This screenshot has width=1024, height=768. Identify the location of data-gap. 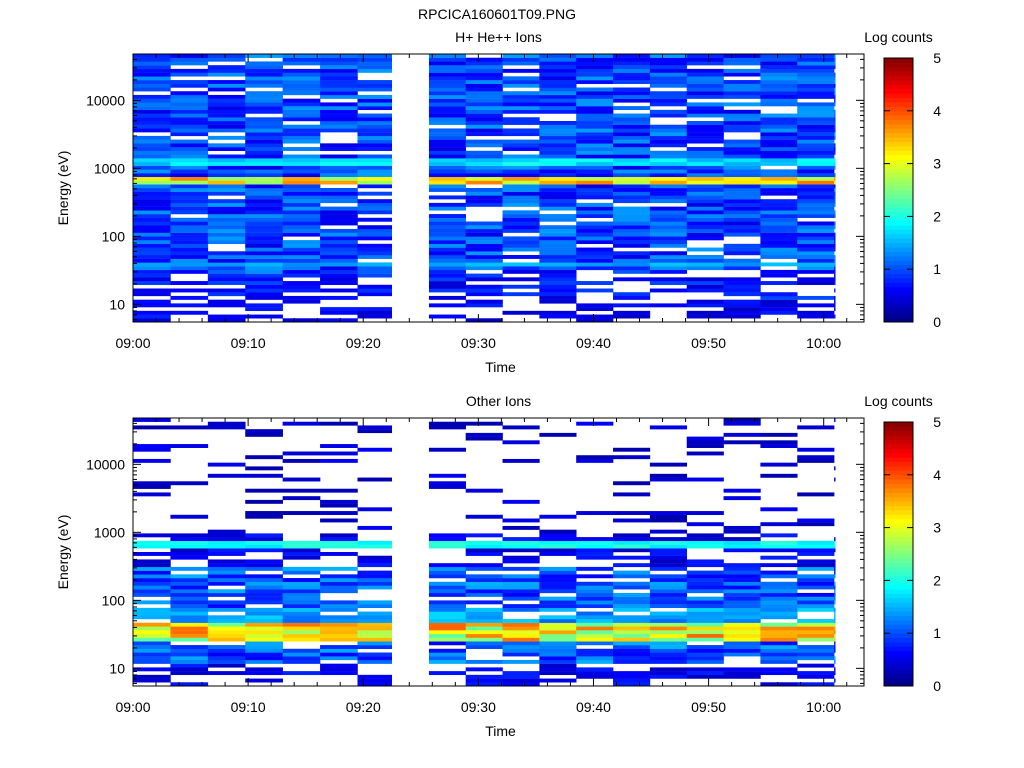
(410, 188).